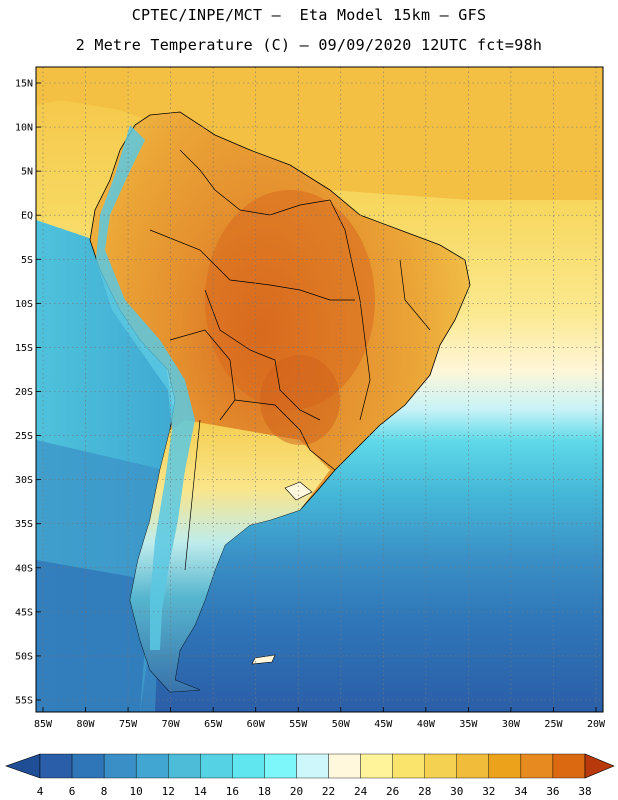 Image resolution: width=618 pixels, height=800 pixels. I want to click on lat-label: 55S, so click(24, 701).